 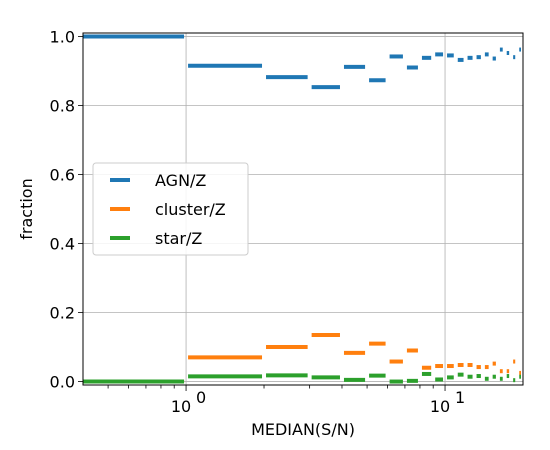 I want to click on legend-label: star/Z, so click(x=178, y=238).